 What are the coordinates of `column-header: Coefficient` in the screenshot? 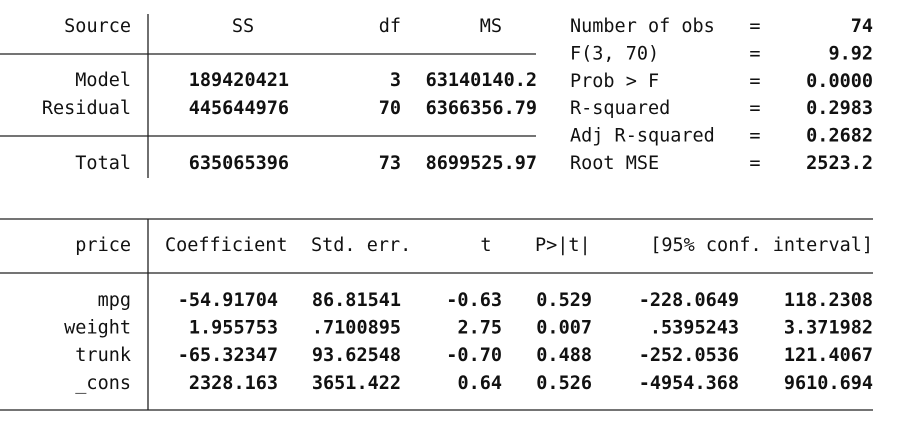 It's located at (226, 245).